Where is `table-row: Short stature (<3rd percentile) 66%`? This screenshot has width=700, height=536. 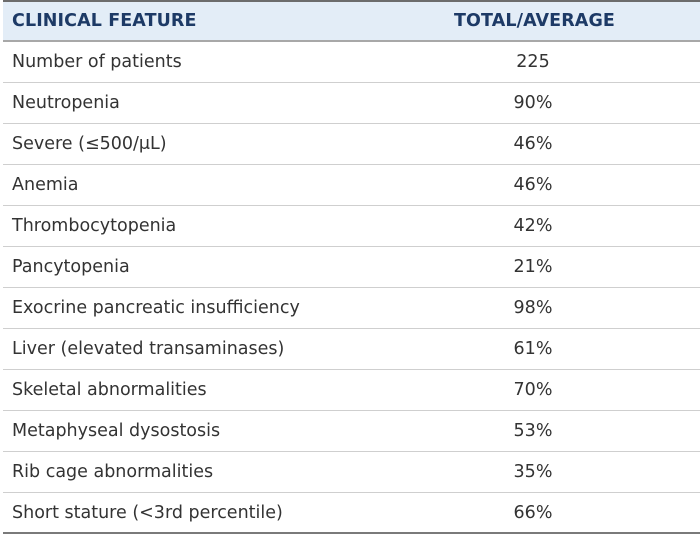
table-row: Short stature (<3rd percentile) 66% is located at coordinates (351, 513).